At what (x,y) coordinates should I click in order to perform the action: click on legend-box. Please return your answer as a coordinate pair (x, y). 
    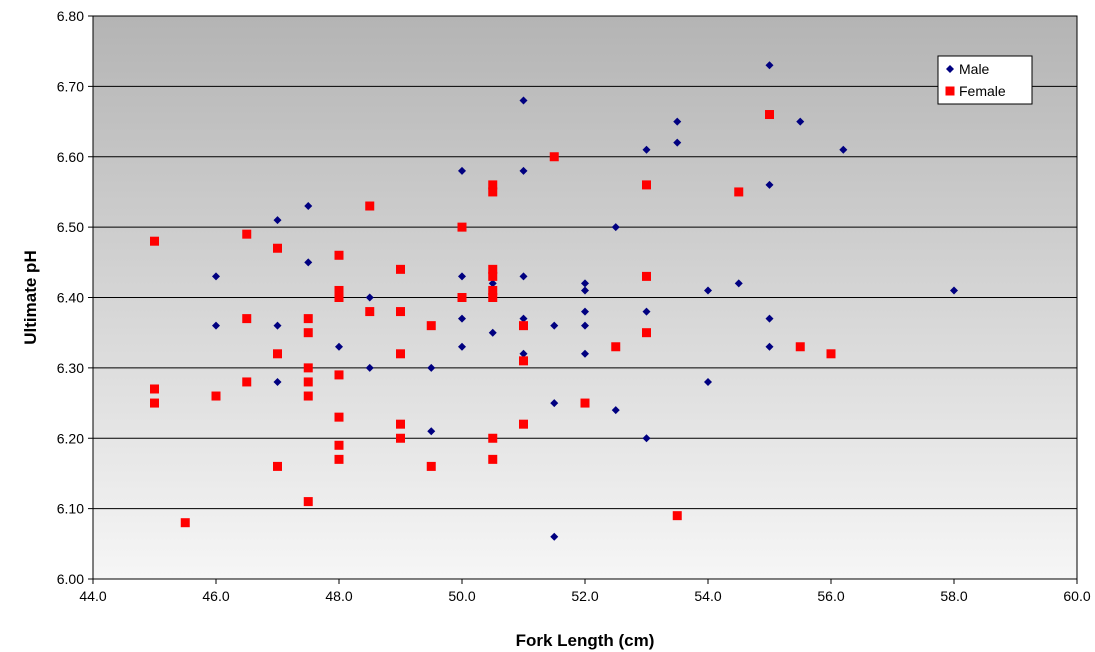
    Looking at the image, I should click on (985, 80).